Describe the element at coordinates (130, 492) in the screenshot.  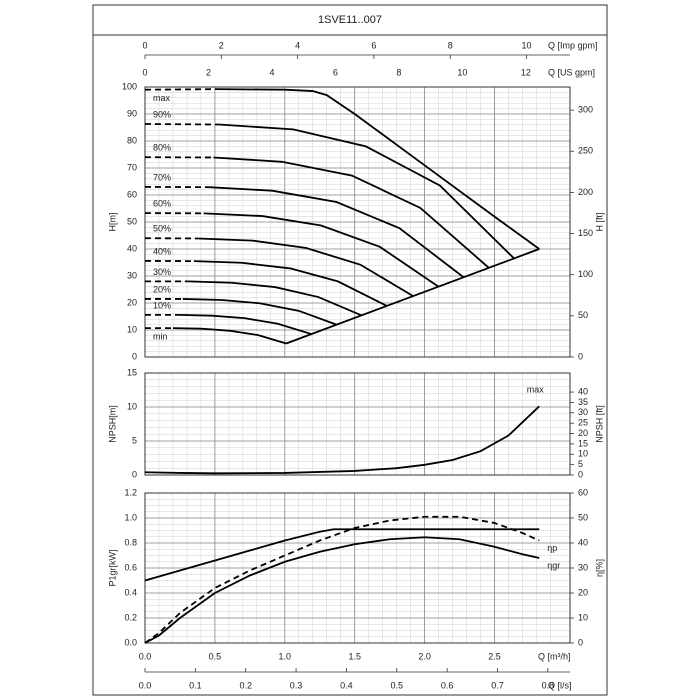
I see `y-tick-label: 1.2` at that location.